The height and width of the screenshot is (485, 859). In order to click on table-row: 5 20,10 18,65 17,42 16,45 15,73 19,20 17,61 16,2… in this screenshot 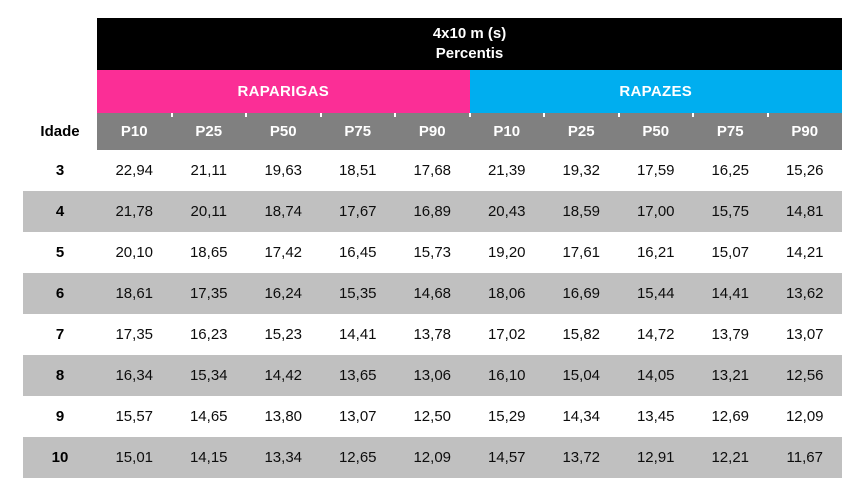, I will do `click(432, 252)`.